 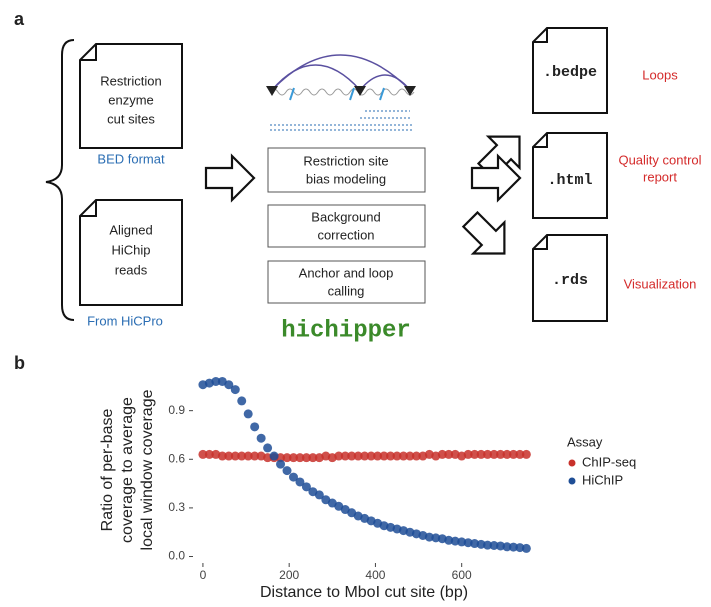 What do you see at coordinates (176, 458) in the screenshot?
I see `y-tick-label: 0.6` at bounding box center [176, 458].